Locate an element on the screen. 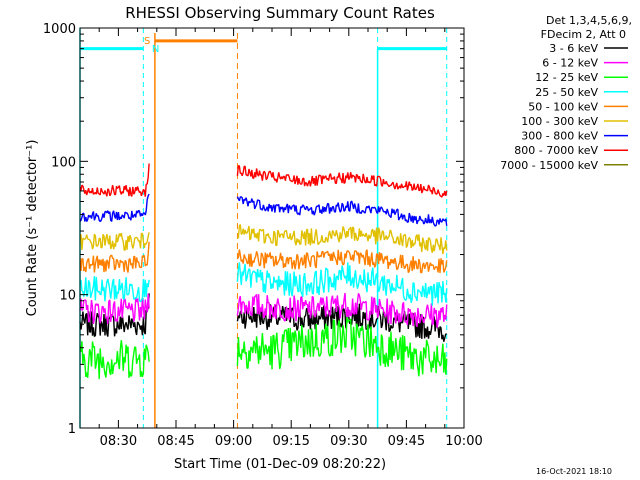 The width and height of the screenshot is (640, 480). x-tick-label: 09:30 is located at coordinates (348, 441).